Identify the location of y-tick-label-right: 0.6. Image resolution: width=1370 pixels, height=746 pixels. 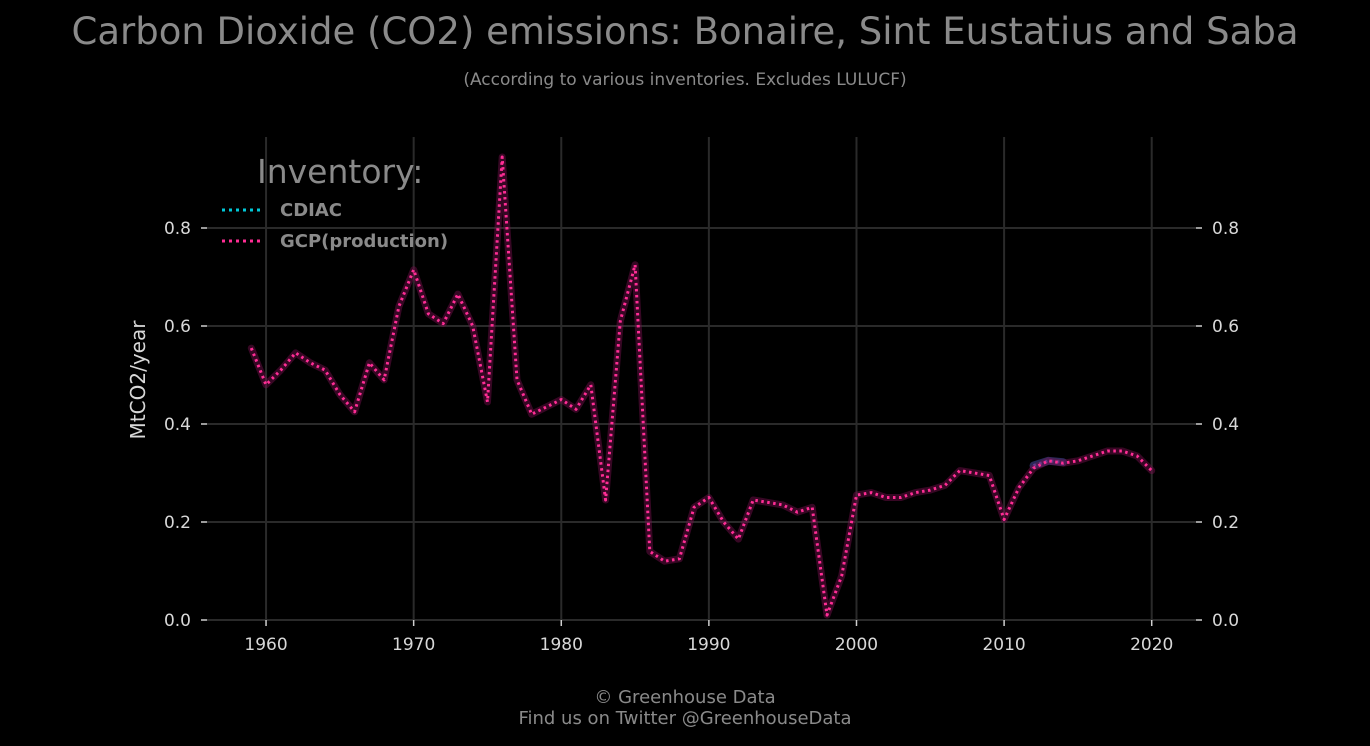
(1225, 327).